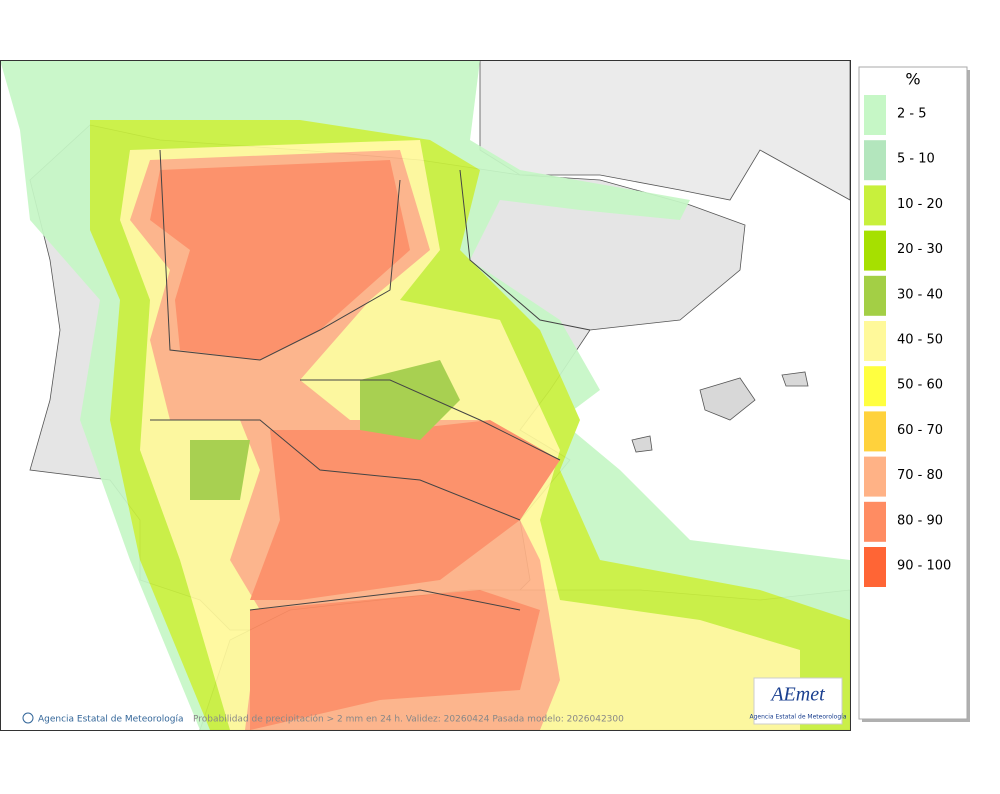 This screenshot has width=1000, height=794. I want to click on legend-title: %, so click(912, 79).